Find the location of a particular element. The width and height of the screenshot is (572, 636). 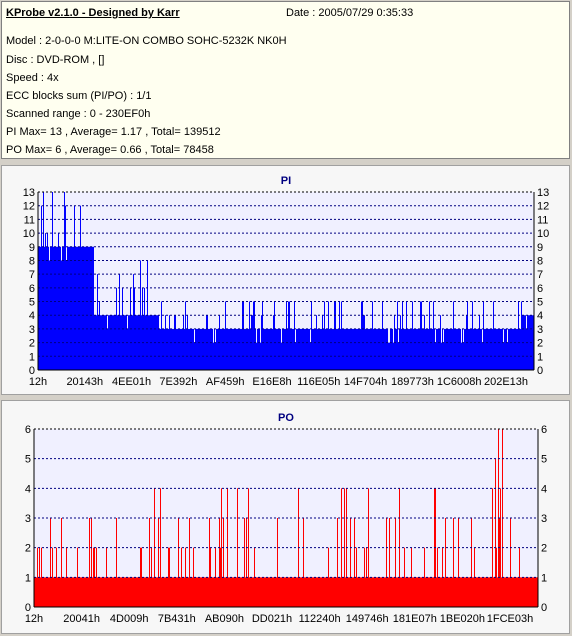

pi-ytick-right: 2 is located at coordinates (540, 344).